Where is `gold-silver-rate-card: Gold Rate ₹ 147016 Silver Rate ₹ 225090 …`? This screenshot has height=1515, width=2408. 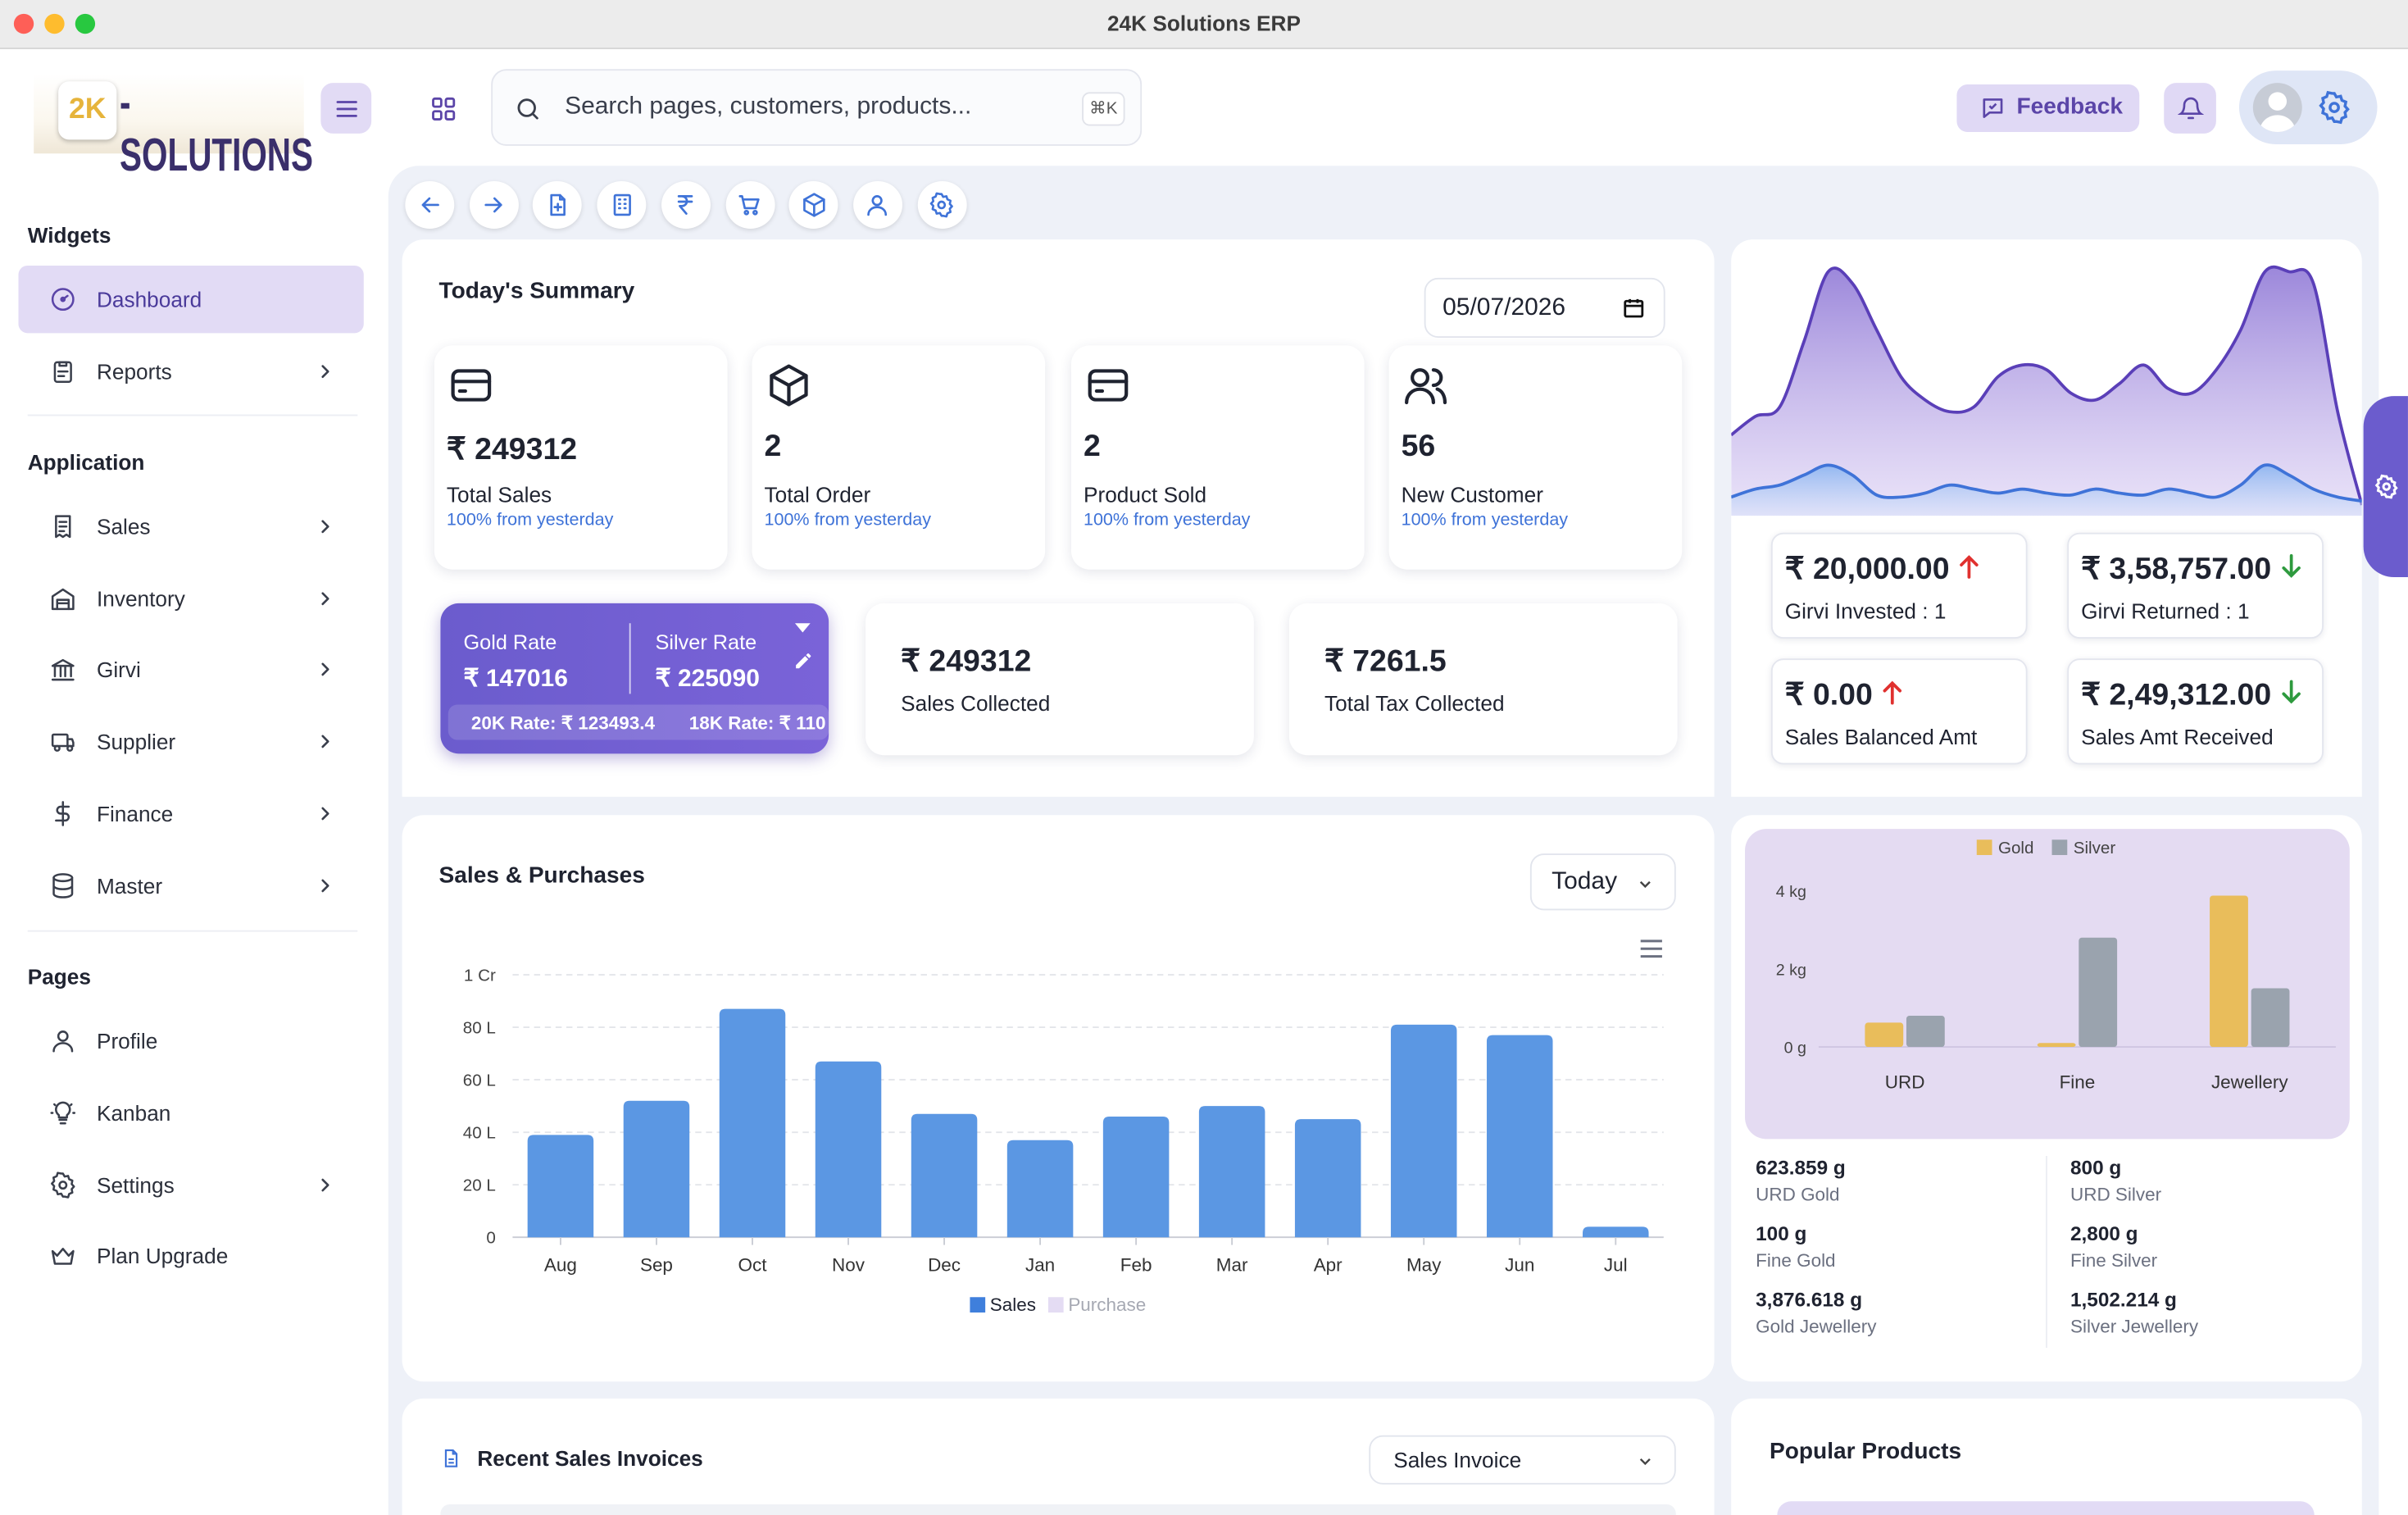 gold-silver-rate-card: Gold Rate ₹ 147016 Silver Rate ₹ 225090 … is located at coordinates (634, 678).